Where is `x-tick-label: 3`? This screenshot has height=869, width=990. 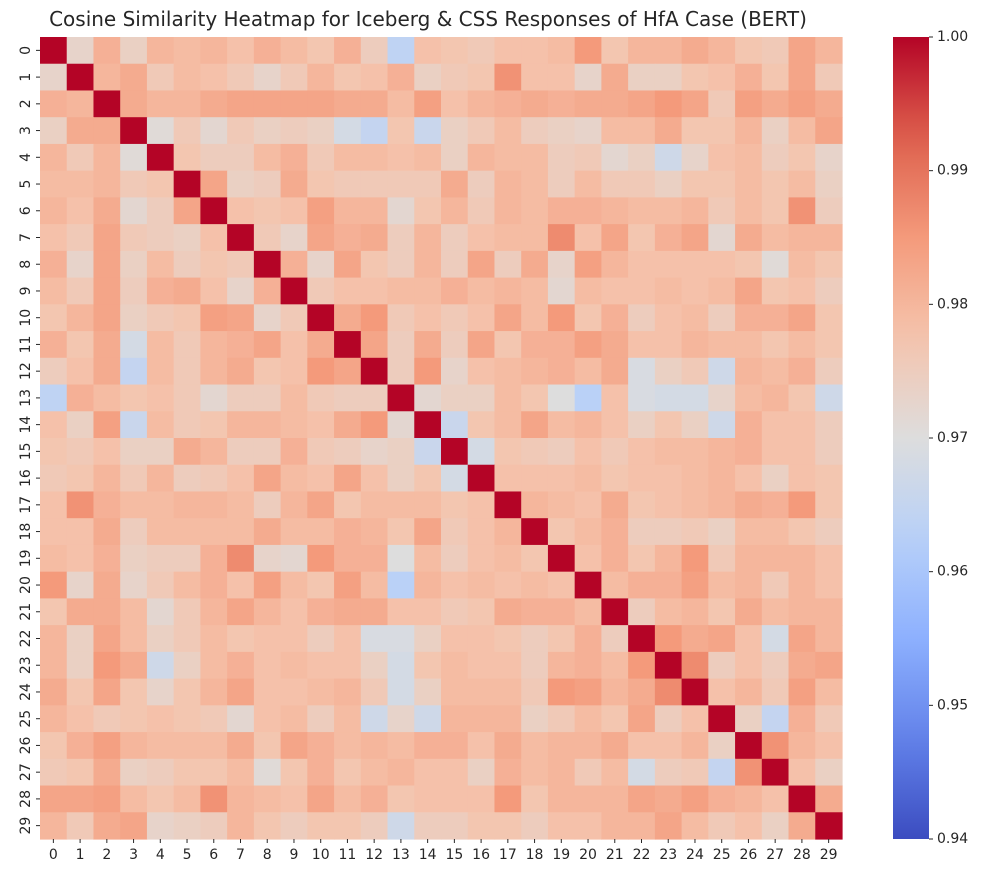
x-tick-label: 3 is located at coordinates (133, 855).